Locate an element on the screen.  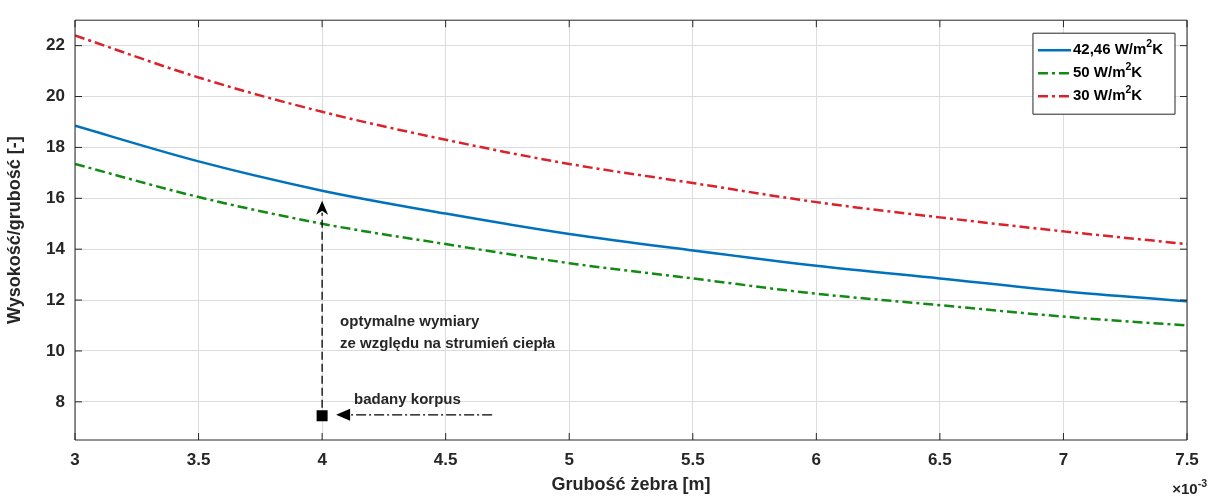
x-tick-label: 5.5 is located at coordinates (692, 459).